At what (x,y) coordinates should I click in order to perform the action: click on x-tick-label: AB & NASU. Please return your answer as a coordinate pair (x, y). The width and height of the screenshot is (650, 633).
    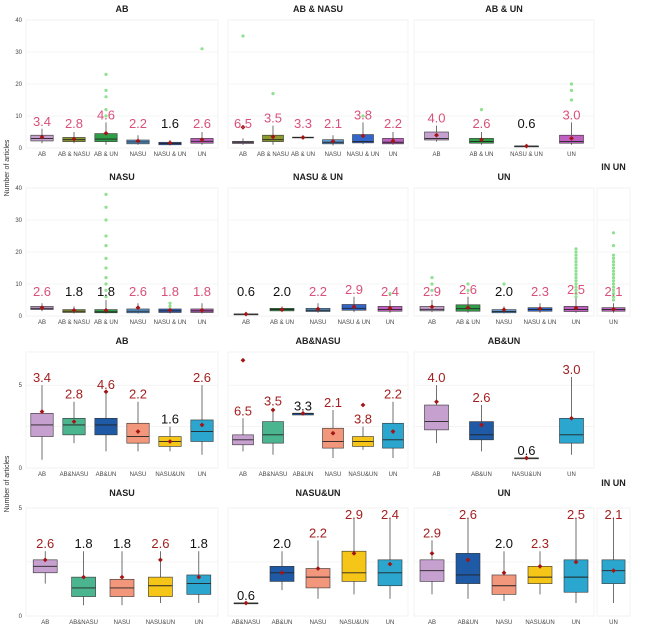
    Looking at the image, I should click on (74, 323).